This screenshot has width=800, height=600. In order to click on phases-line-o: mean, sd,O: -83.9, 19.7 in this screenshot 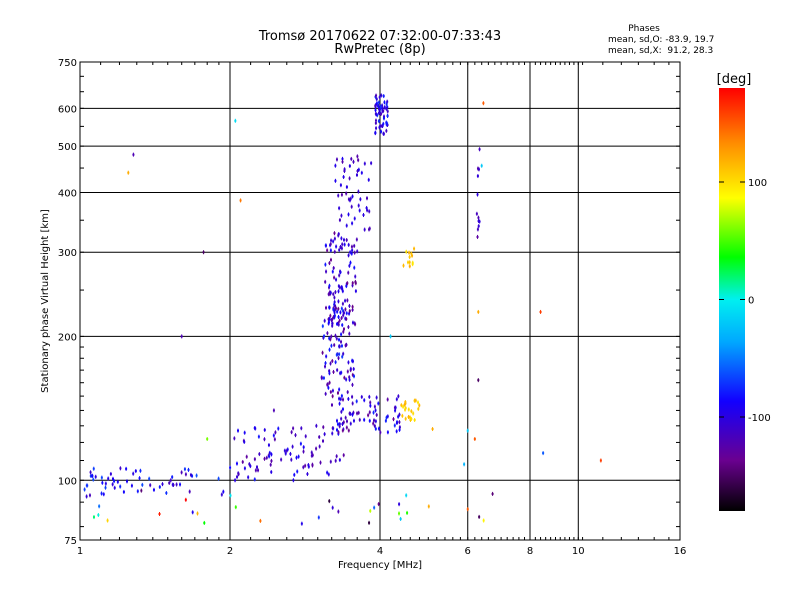, I will do `click(661, 40)`.